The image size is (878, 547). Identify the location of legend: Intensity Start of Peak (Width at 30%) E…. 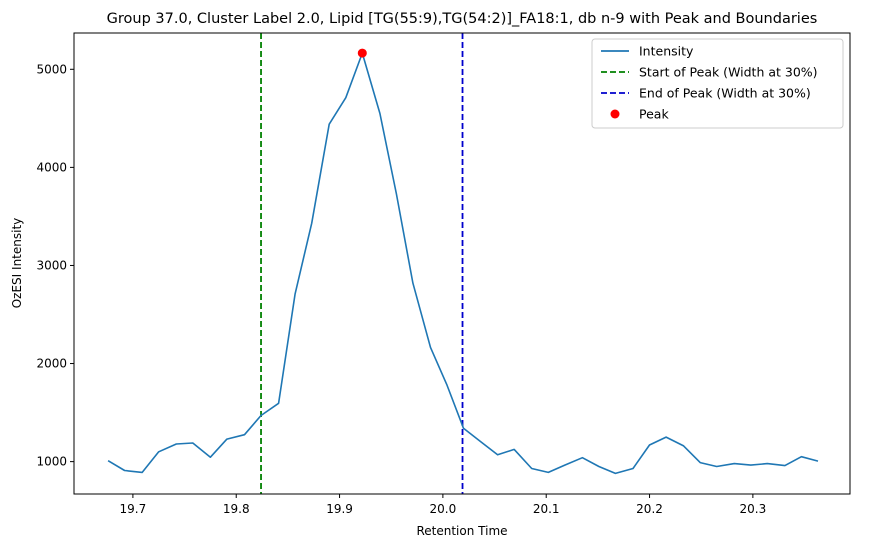
(717, 83).